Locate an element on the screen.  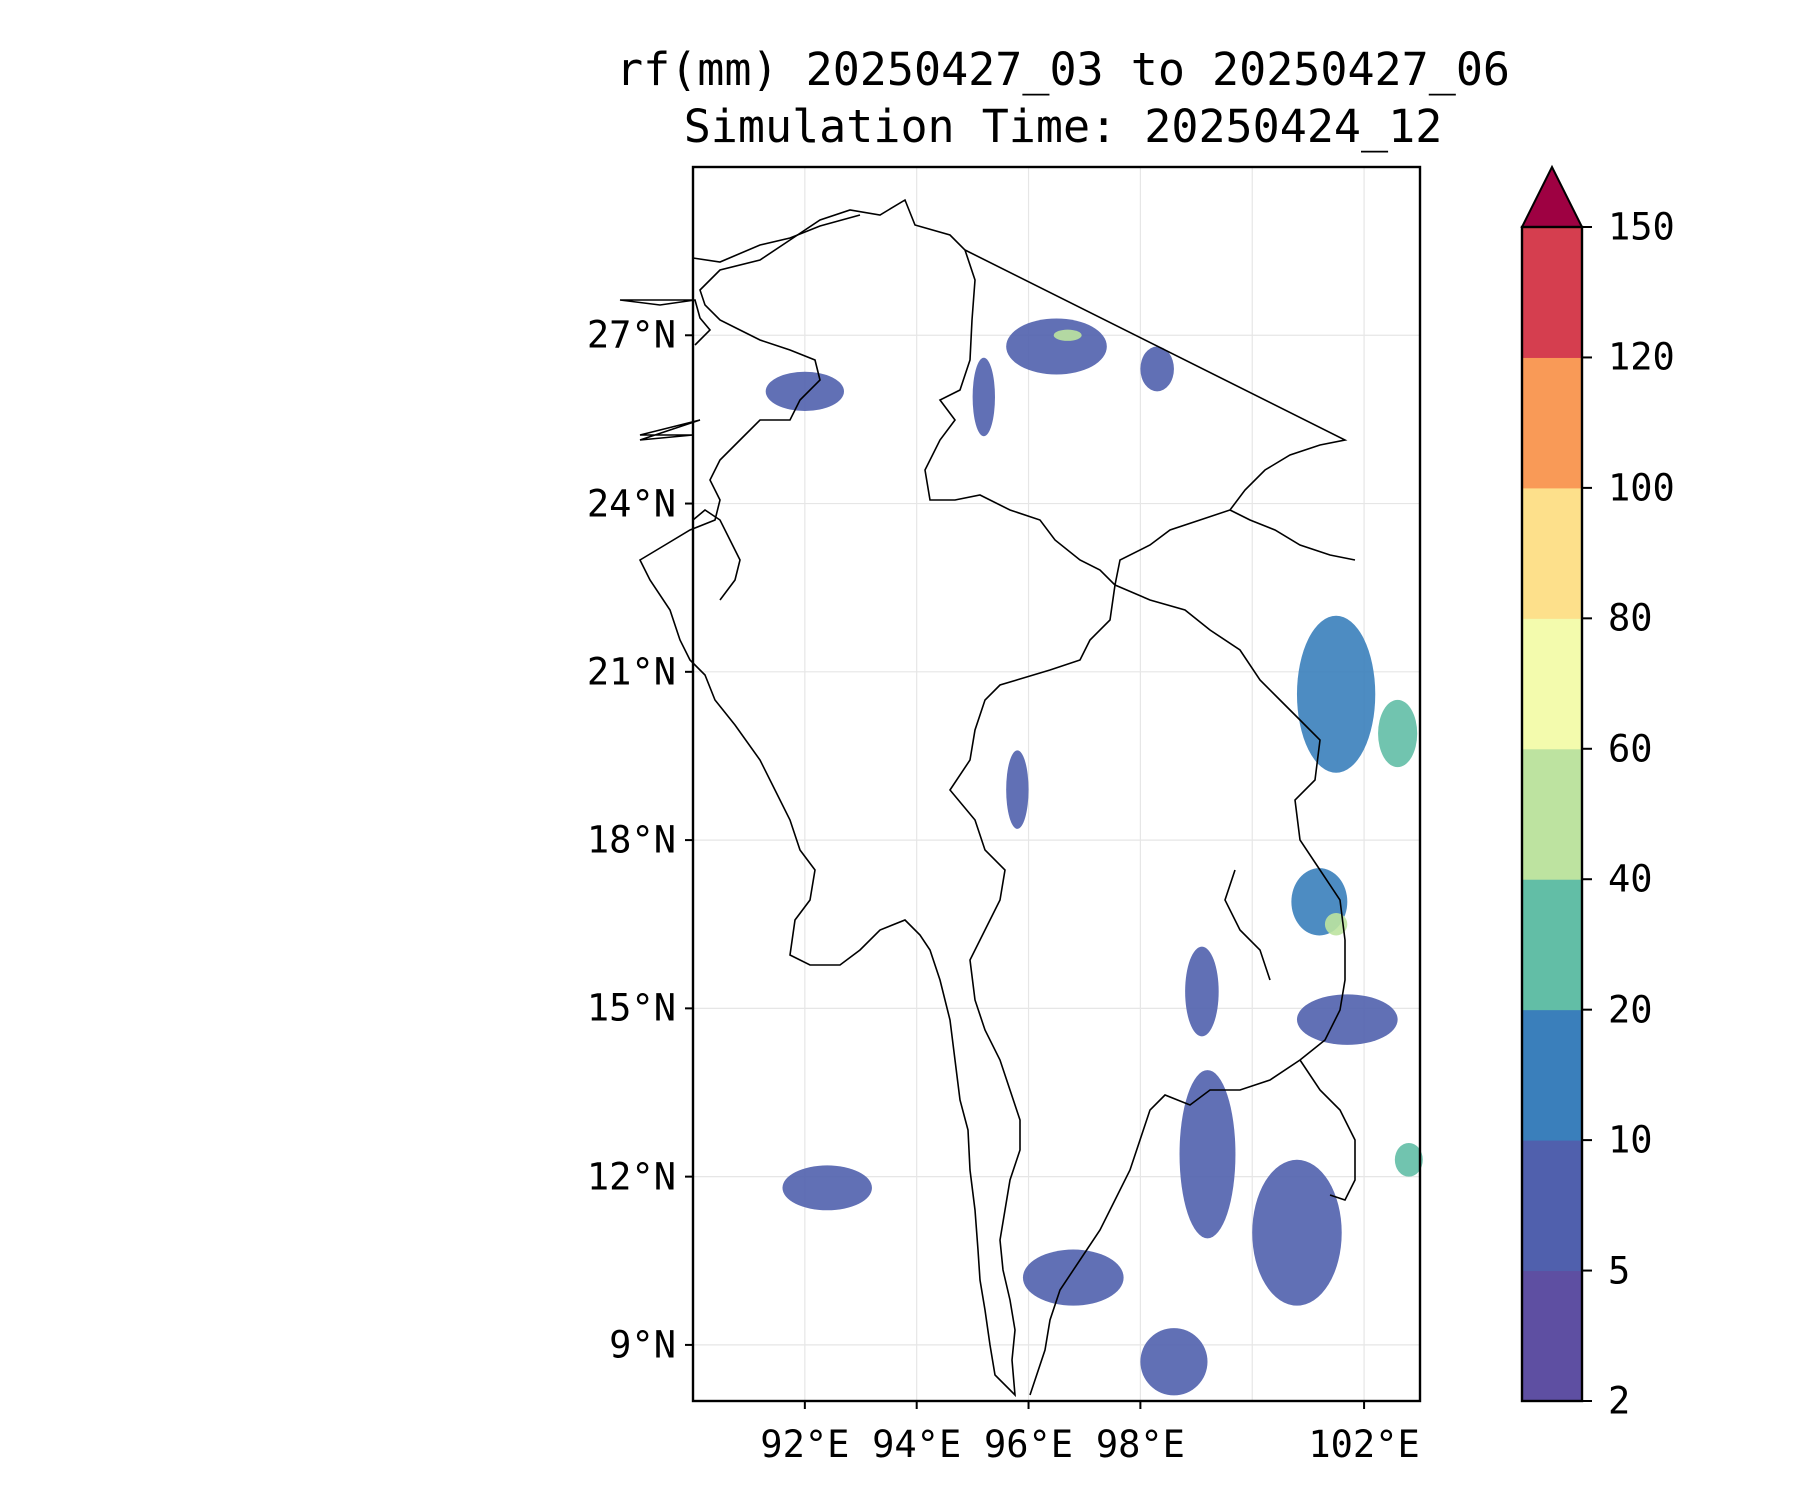
colorbar-tick-label: 40 is located at coordinates (1630, 879).